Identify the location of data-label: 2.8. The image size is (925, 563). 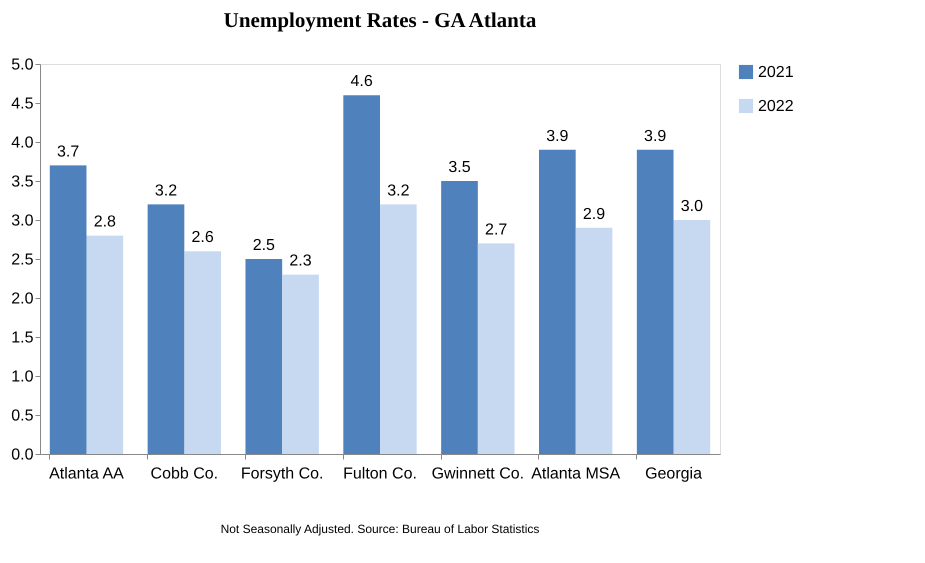
(105, 222).